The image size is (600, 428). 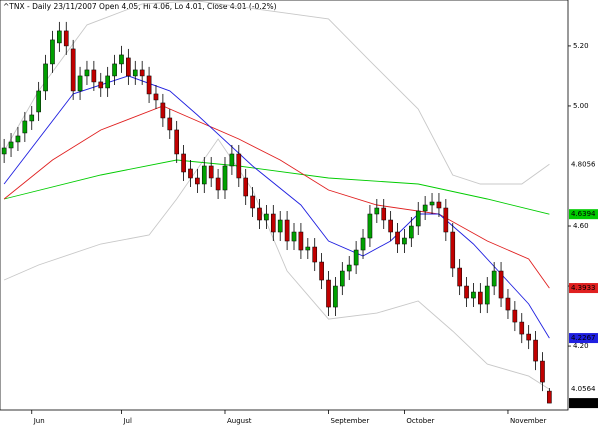 What do you see at coordinates (528, 421) in the screenshot?
I see `x-tick-label: November` at bounding box center [528, 421].